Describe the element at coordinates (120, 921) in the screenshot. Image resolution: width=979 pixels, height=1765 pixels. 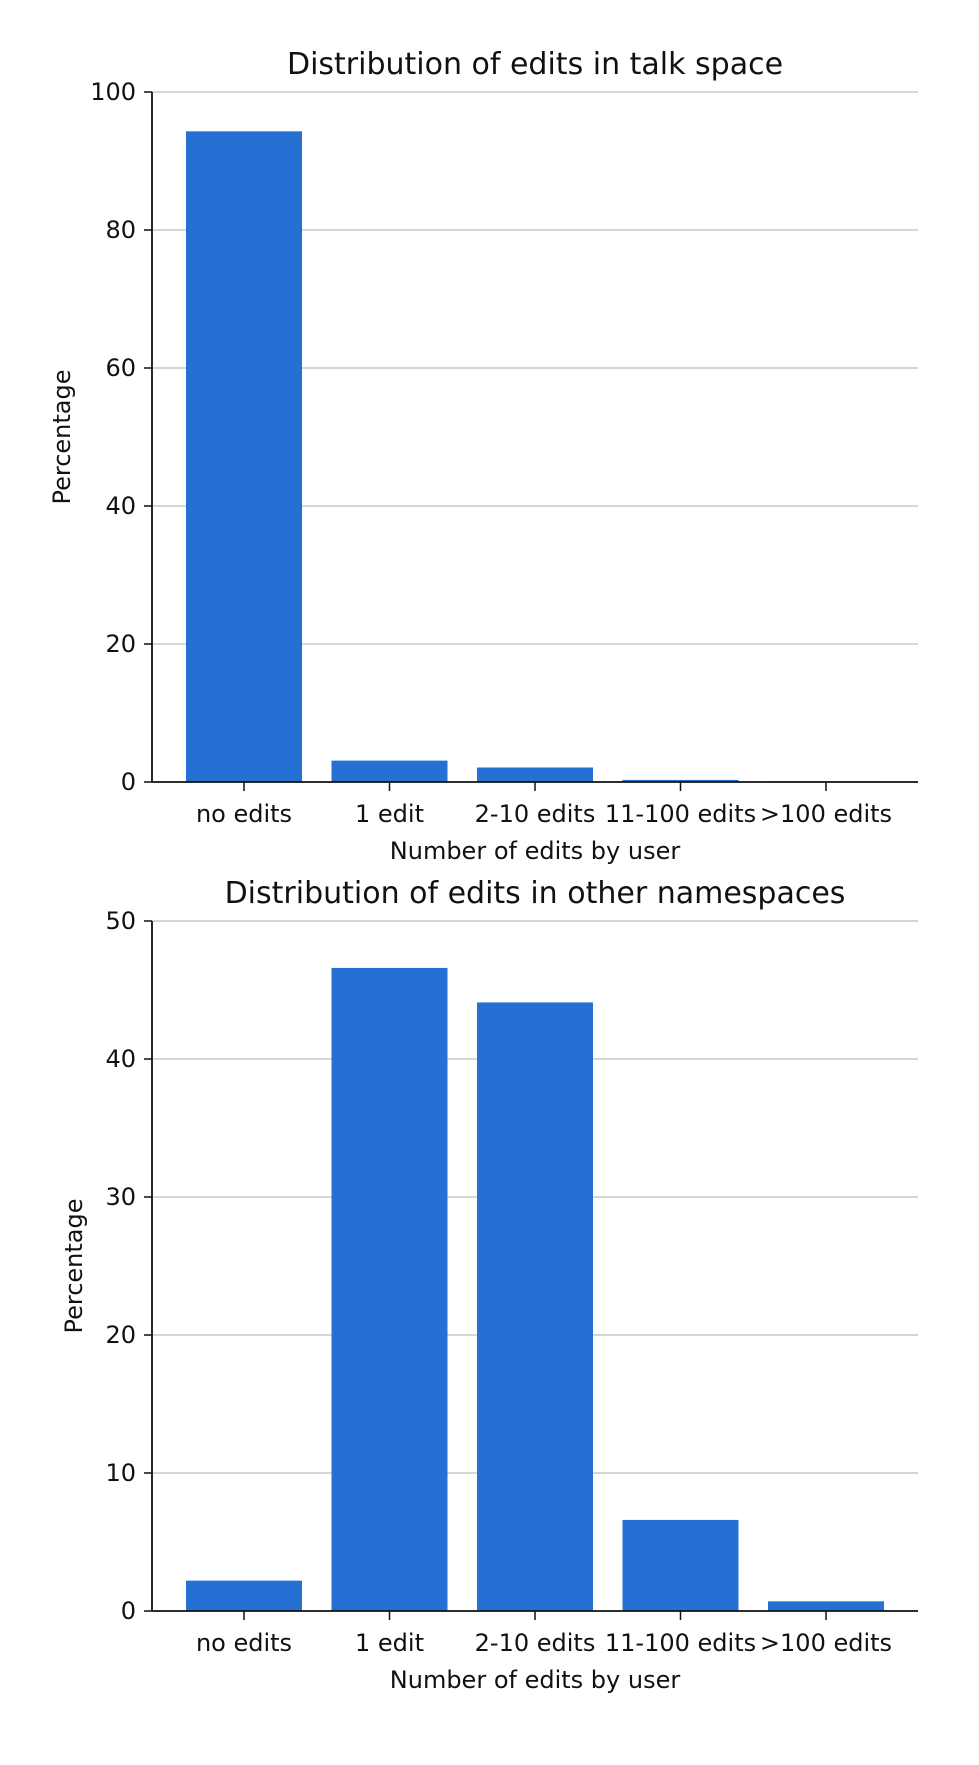
I see `y-tick-label: 50` at that location.